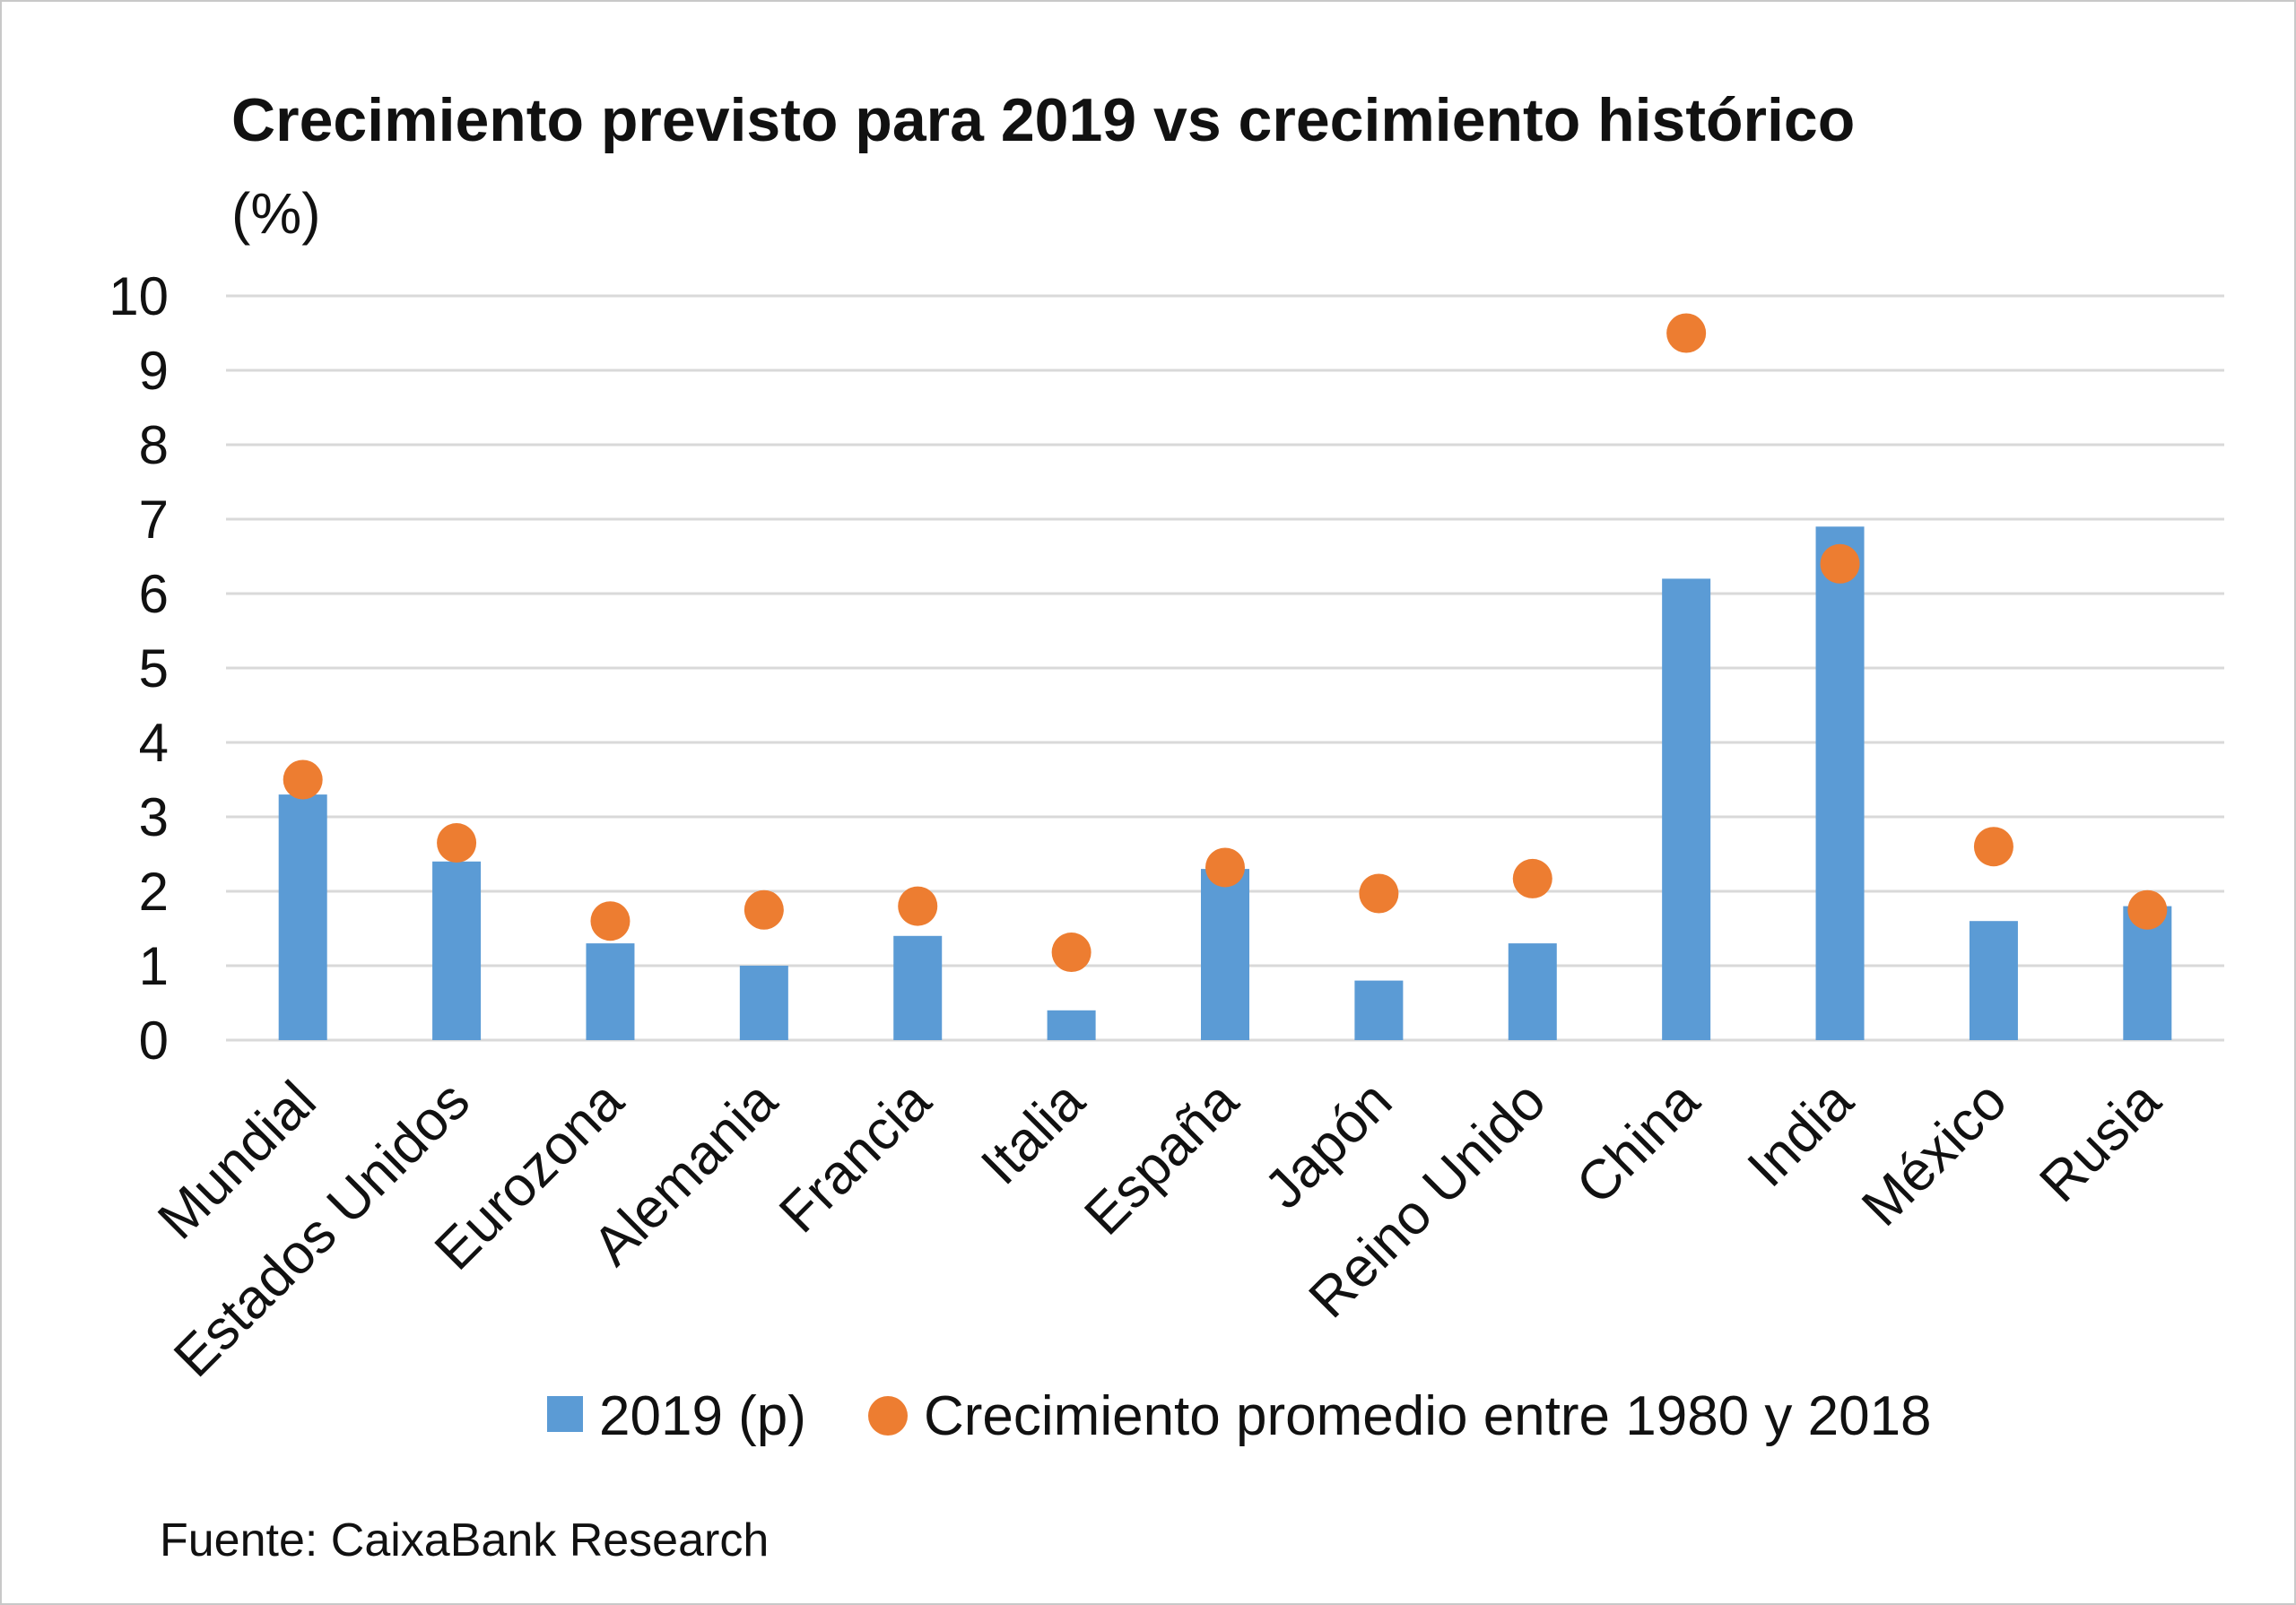 This screenshot has width=2296, height=1605. I want to click on y-tick-label: 0, so click(154, 1041).